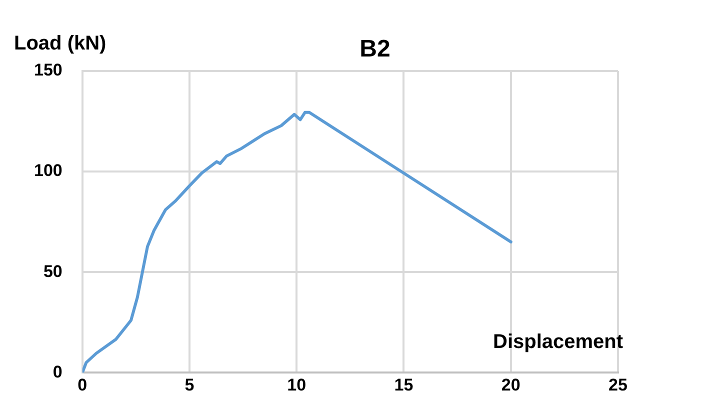 The height and width of the screenshot is (405, 714). What do you see at coordinates (57, 372) in the screenshot?
I see `y-tick-label: 0` at bounding box center [57, 372].